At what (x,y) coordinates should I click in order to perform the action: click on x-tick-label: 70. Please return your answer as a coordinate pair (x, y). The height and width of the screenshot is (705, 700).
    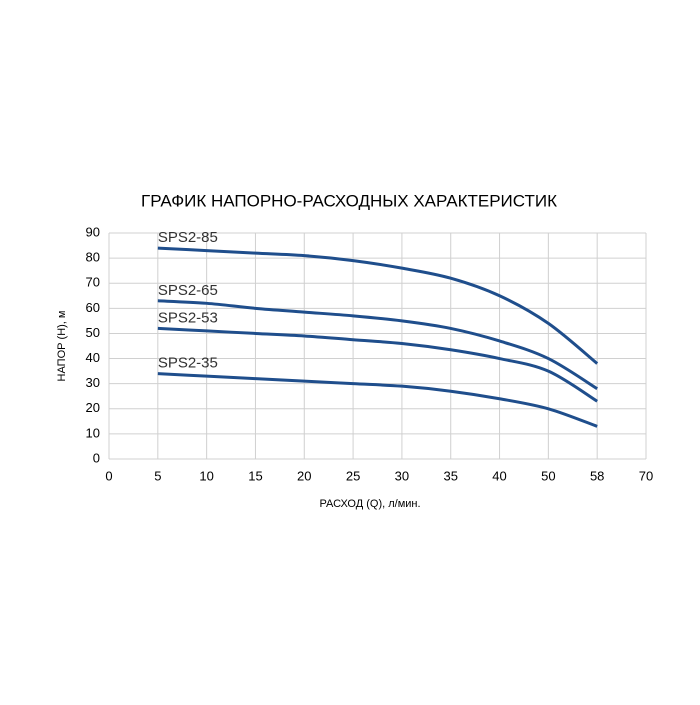
    Looking at the image, I should click on (646, 475).